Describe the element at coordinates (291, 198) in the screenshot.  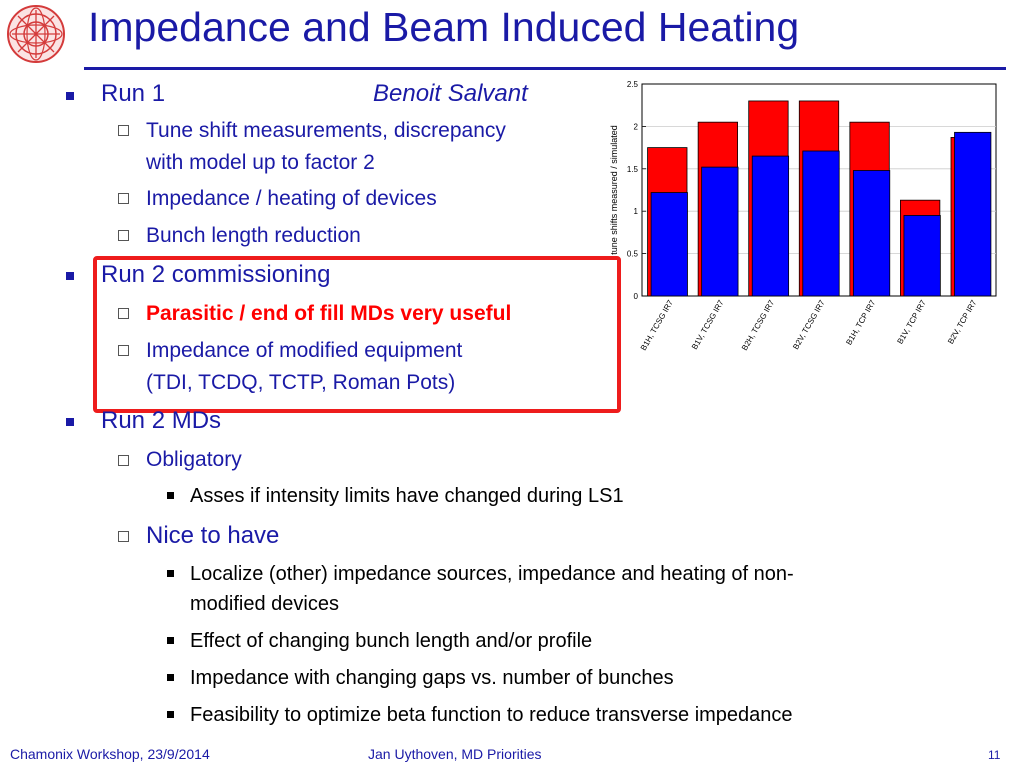
I see `sub-bullet-text: Impedance / heating of devices` at that location.